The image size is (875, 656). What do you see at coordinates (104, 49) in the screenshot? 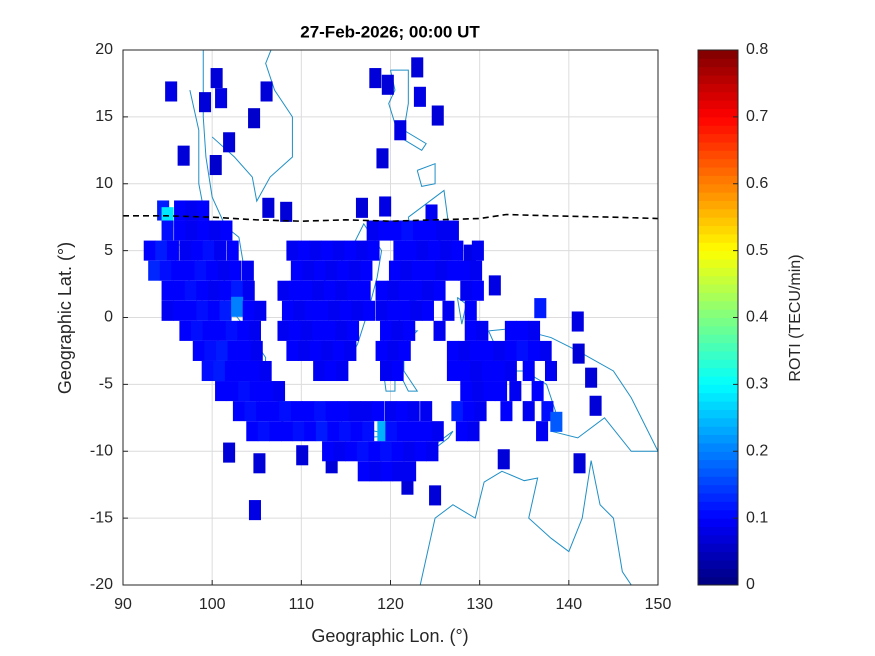
I see `y-tick-label: 20` at bounding box center [104, 49].